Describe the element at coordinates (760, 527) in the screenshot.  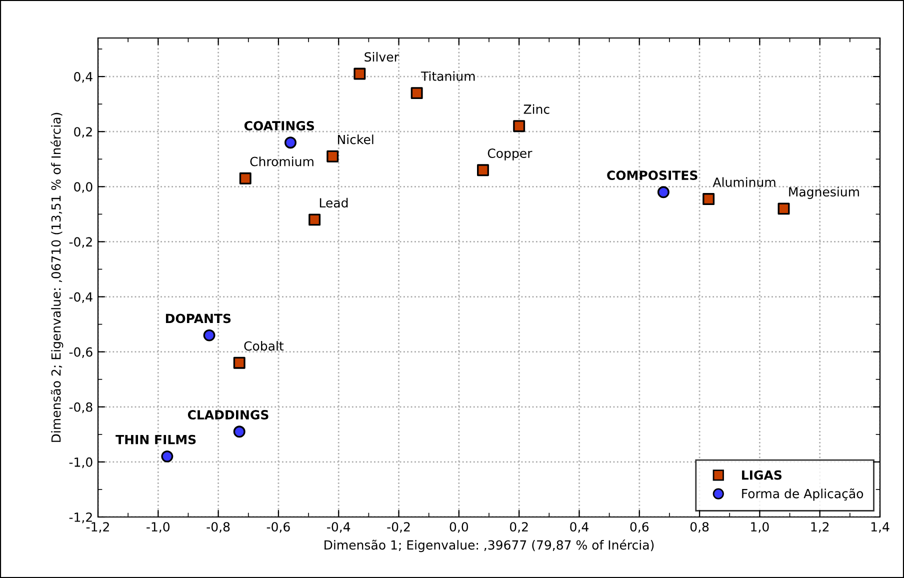
I see `x-tick-label: 1,0` at that location.